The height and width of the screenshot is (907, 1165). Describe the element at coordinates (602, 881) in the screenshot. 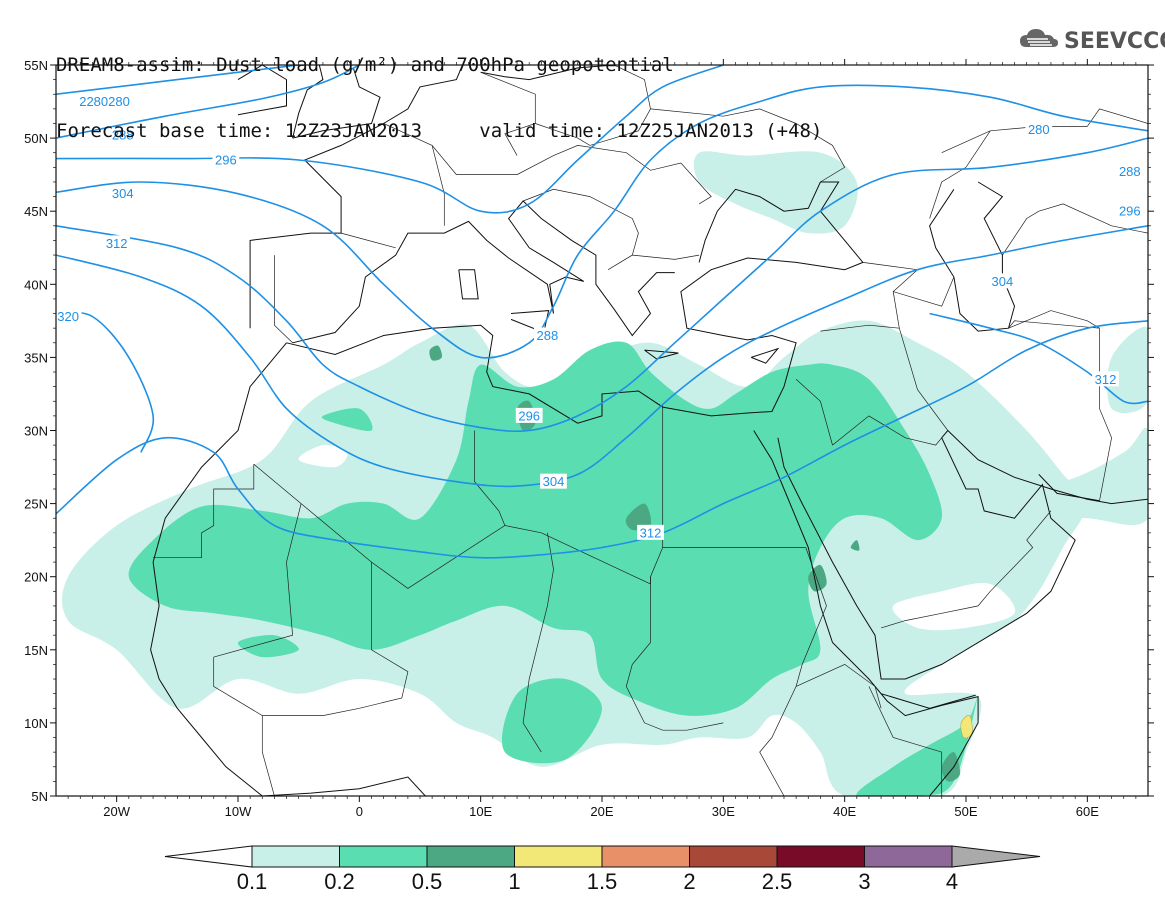

I see `colorbar-label-4: 1.5` at that location.